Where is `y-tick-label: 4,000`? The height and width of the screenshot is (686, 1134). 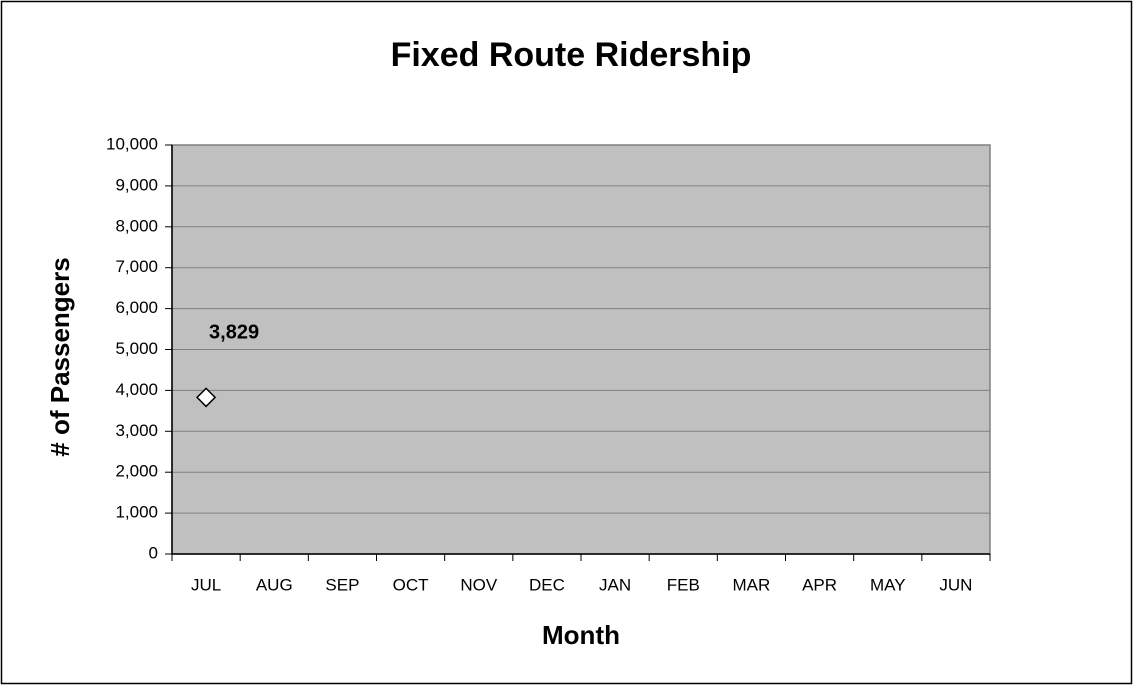 y-tick-label: 4,000 is located at coordinates (136, 389).